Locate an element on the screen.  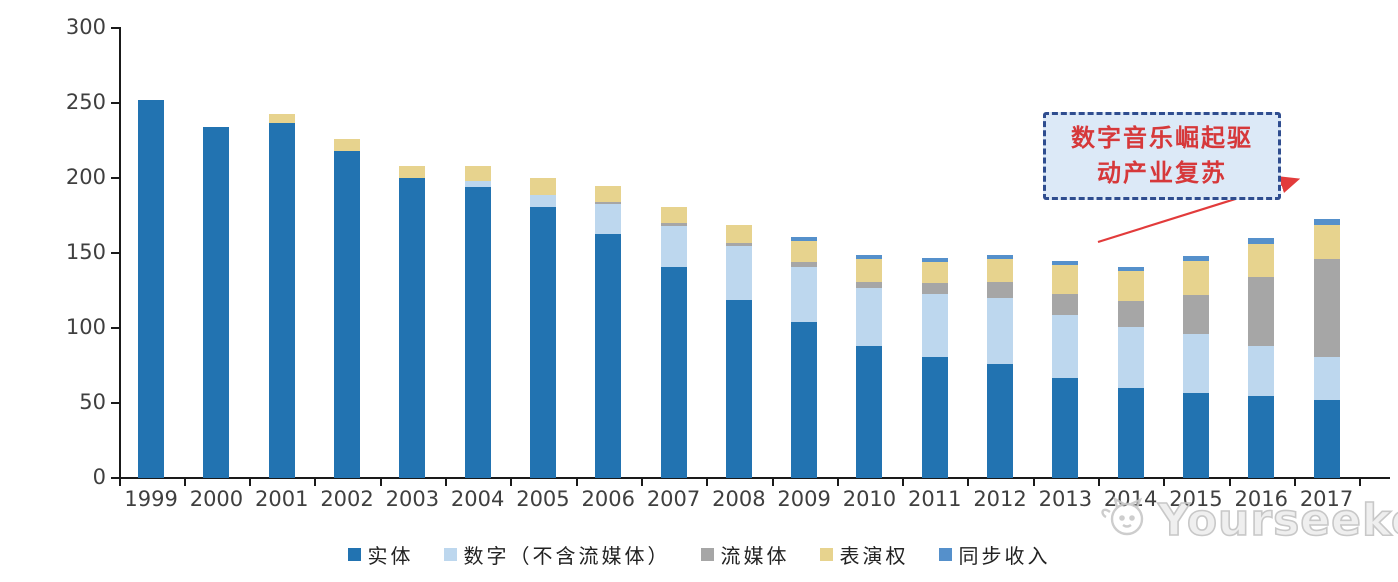
x-axis-category-label: 2003 is located at coordinates (412, 499).